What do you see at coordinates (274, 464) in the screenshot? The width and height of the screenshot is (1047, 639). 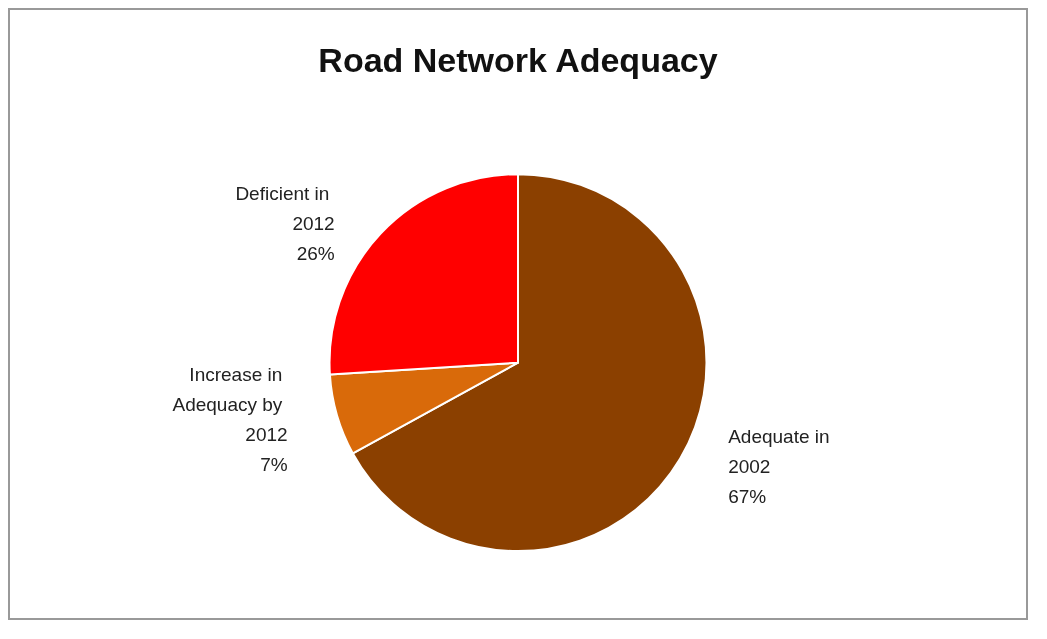 I see `data-label: 7%` at bounding box center [274, 464].